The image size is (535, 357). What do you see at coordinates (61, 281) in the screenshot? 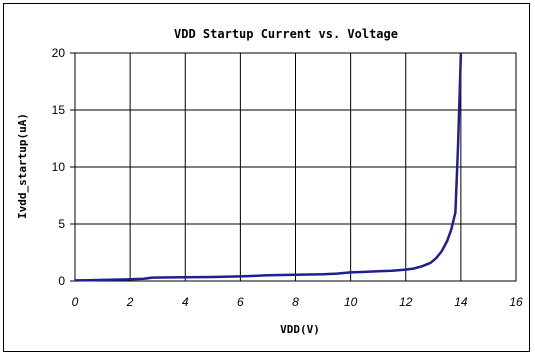
I see `y-tick-label: 0` at bounding box center [61, 281].